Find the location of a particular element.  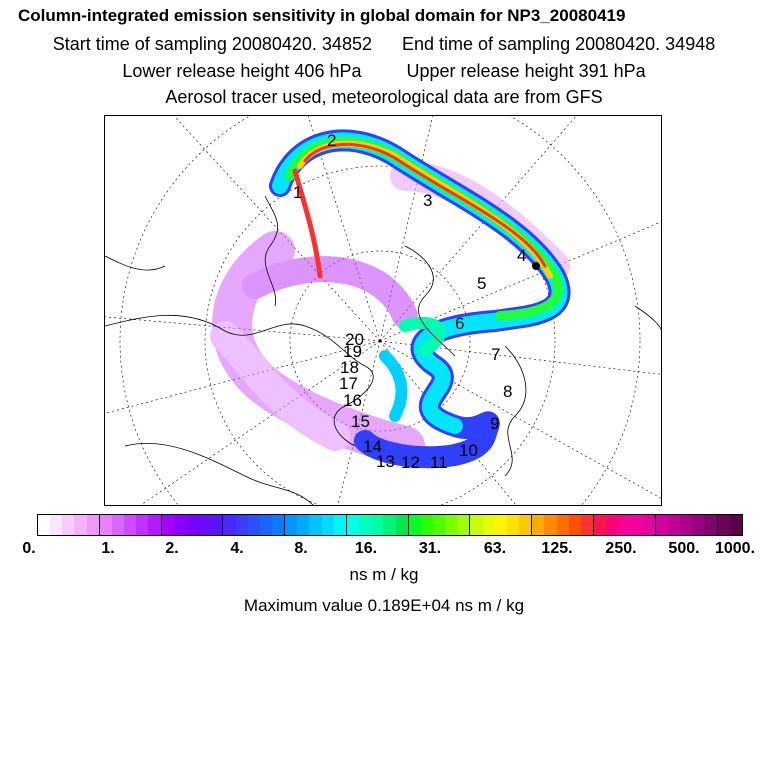

point-label: 14 is located at coordinates (372, 446).